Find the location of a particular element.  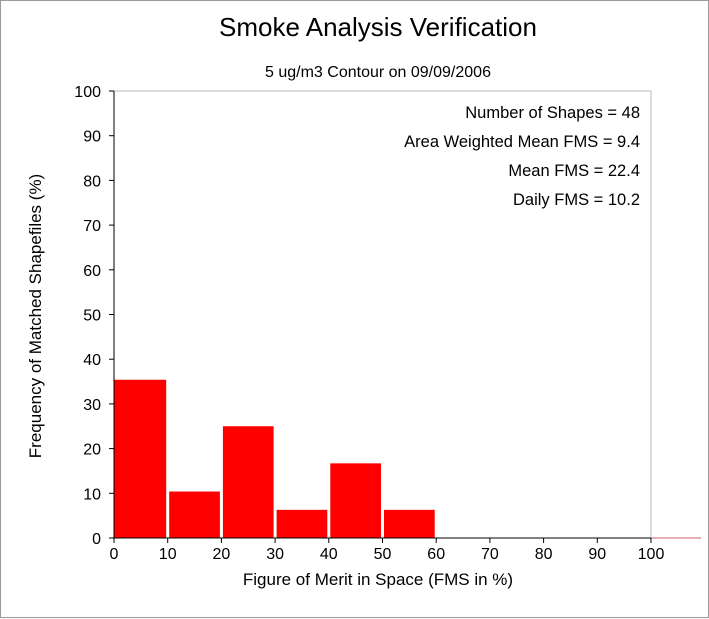

x-tick-label: 60 is located at coordinates (436, 554).